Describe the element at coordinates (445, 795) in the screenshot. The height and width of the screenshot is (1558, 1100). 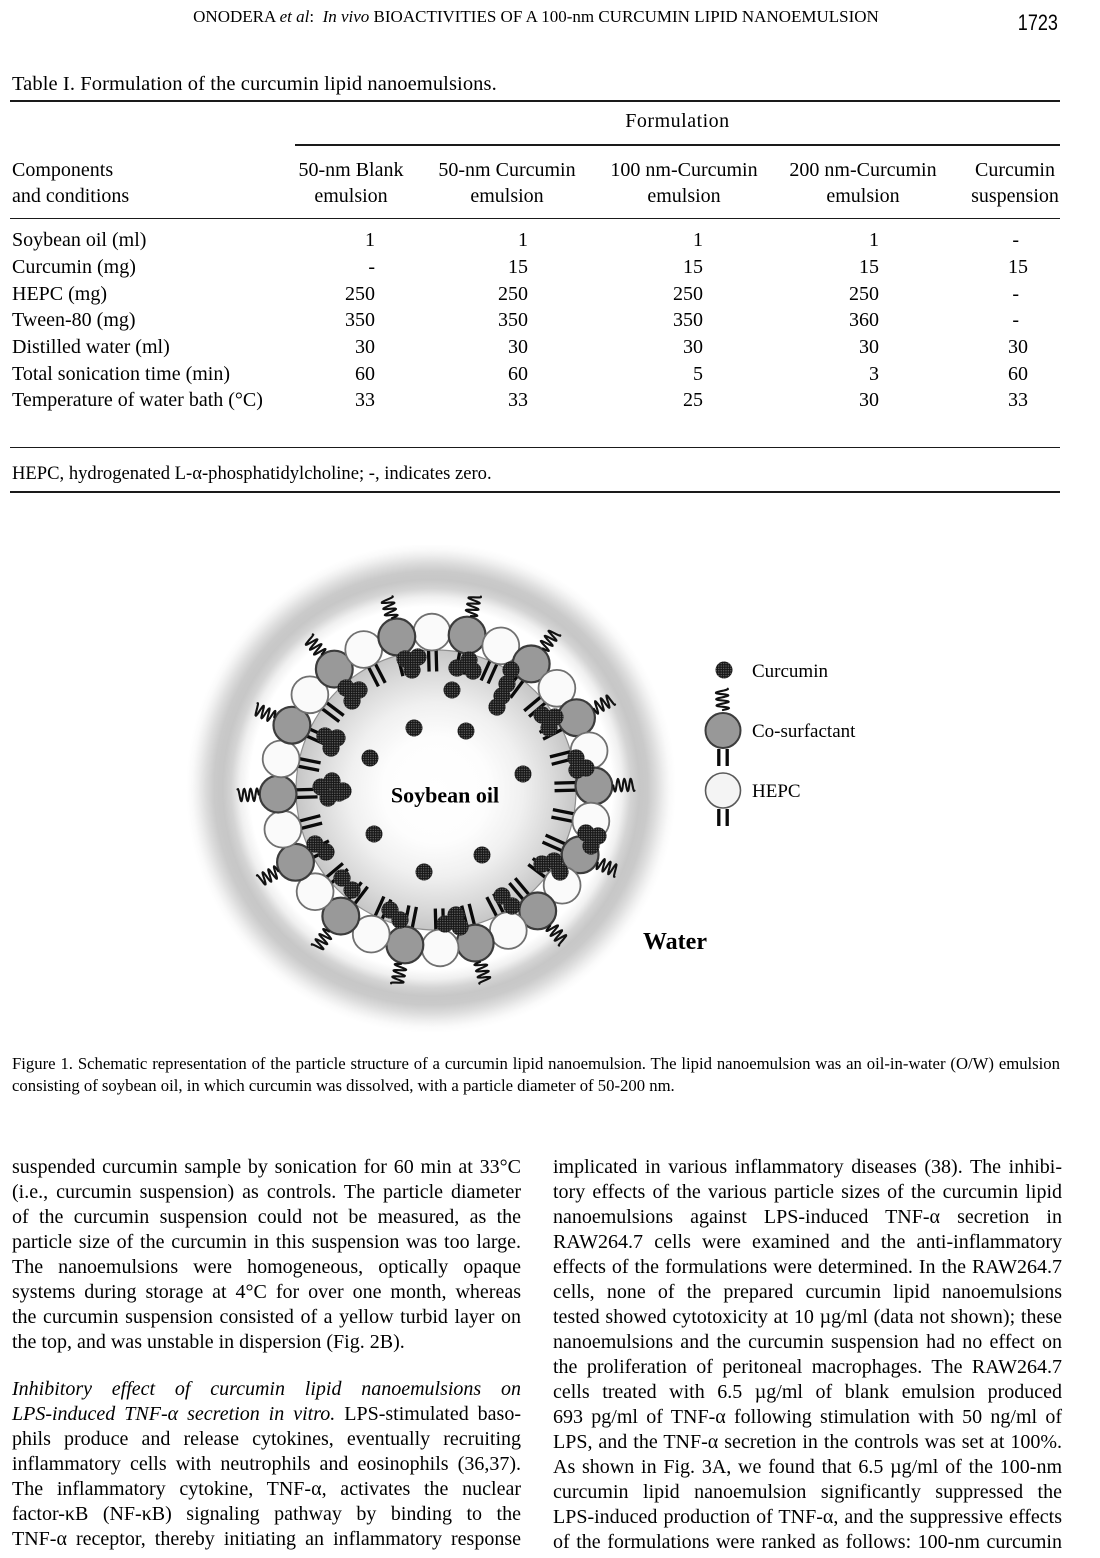
I see `svg-text: Soybean oil` at that location.